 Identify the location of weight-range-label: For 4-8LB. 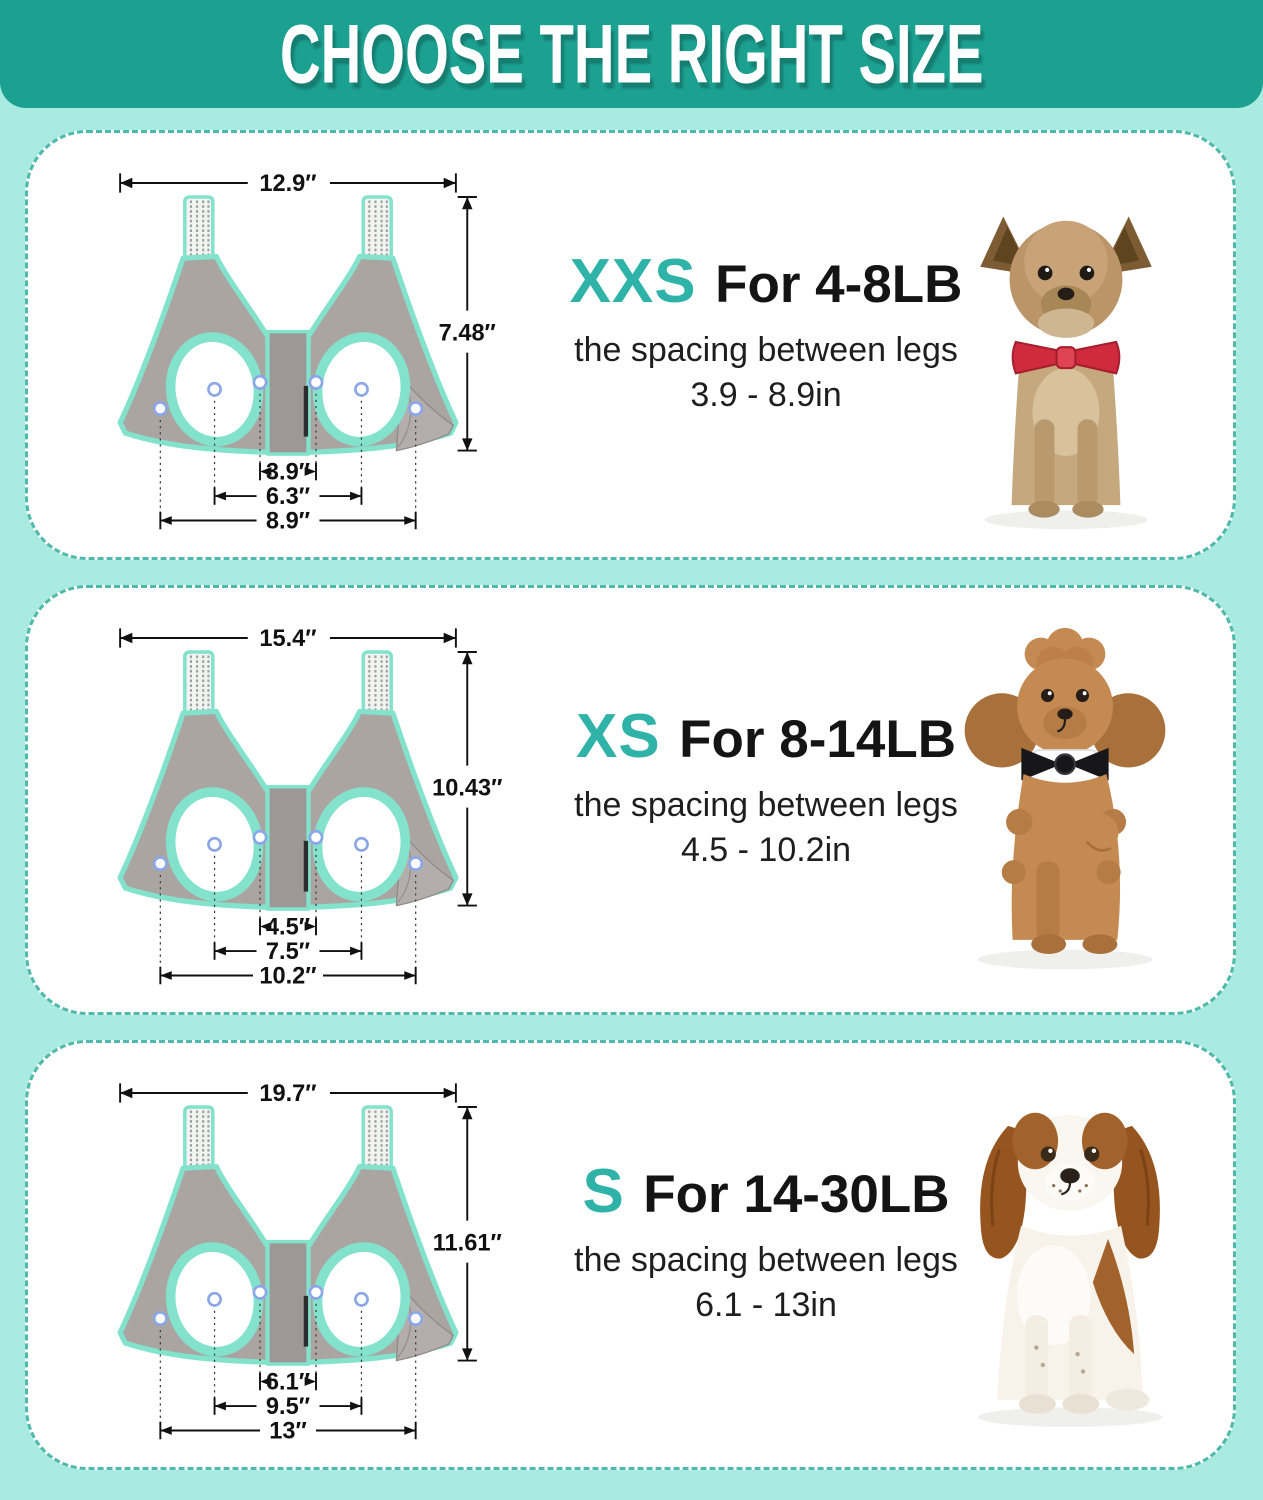
(839, 284).